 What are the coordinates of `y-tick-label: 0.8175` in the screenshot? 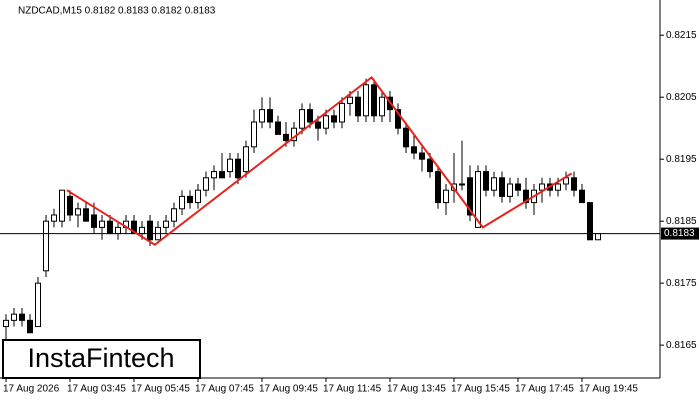 It's located at (681, 283).